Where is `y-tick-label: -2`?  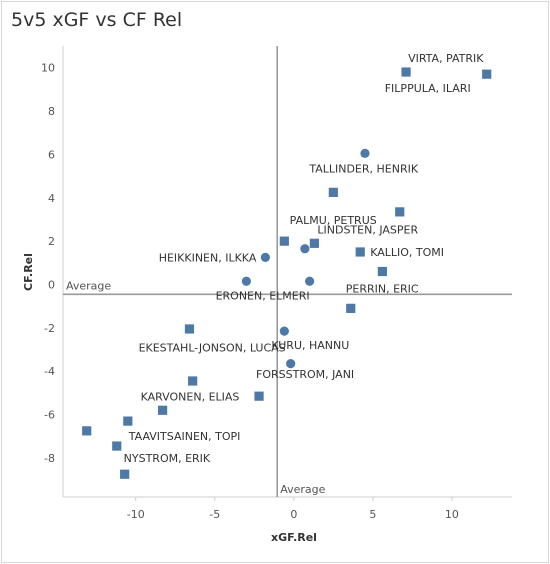
y-tick-label: -2 is located at coordinates (49, 328).